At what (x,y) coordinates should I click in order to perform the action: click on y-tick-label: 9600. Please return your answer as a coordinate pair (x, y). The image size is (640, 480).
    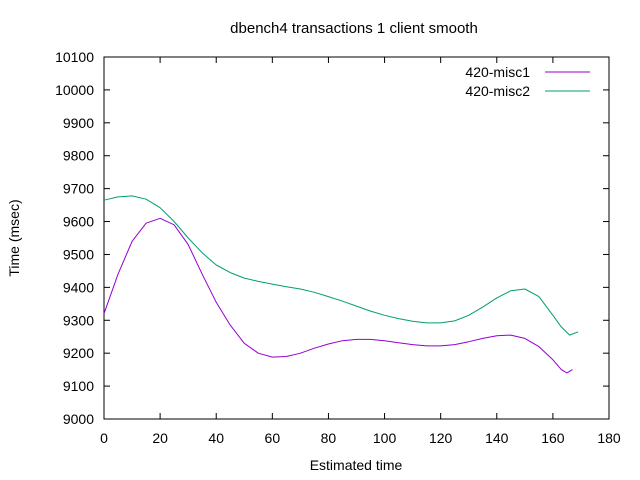
    Looking at the image, I should click on (78, 222).